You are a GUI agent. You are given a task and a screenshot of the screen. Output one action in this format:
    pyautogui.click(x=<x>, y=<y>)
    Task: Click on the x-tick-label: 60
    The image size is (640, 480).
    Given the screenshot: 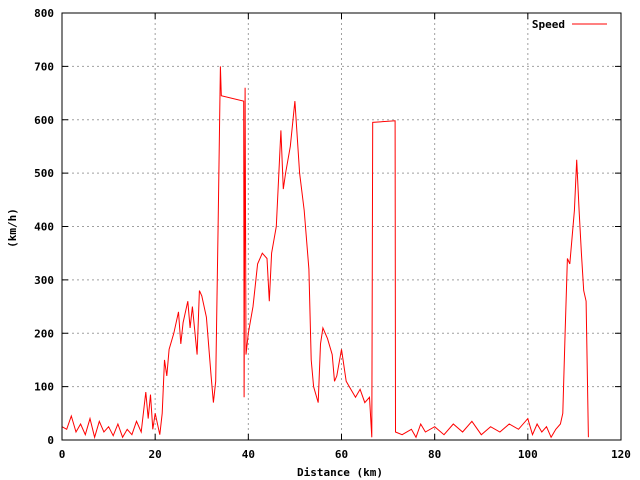 What is the action you would take?
    pyautogui.click(x=341, y=454)
    